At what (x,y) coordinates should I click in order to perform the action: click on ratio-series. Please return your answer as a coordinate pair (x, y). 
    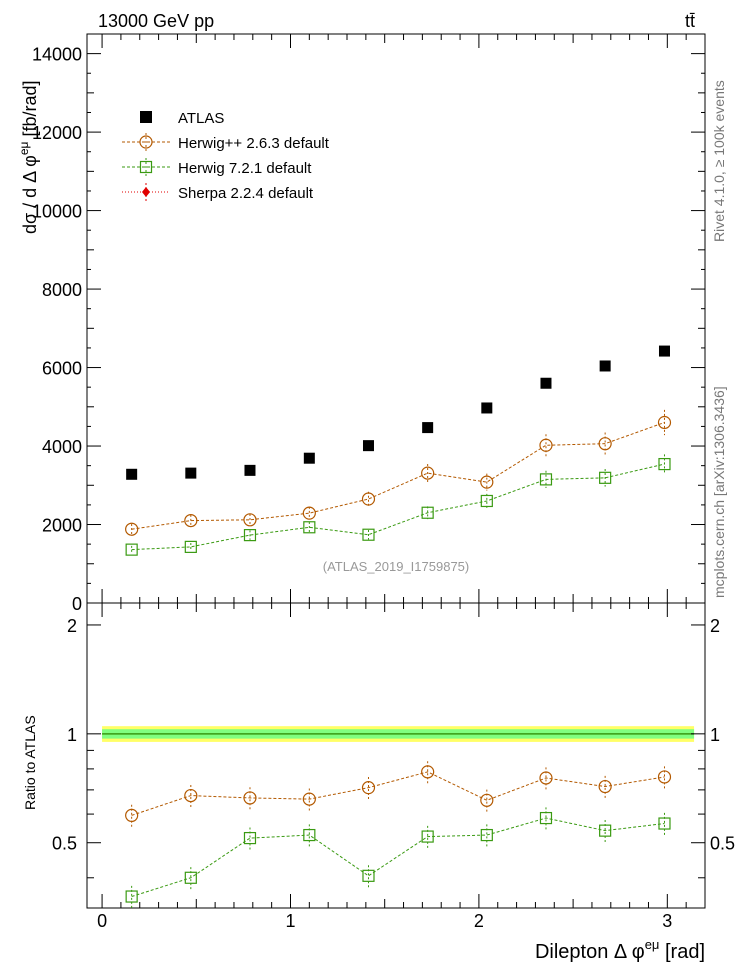
    Looking at the image, I should click on (398, 834).